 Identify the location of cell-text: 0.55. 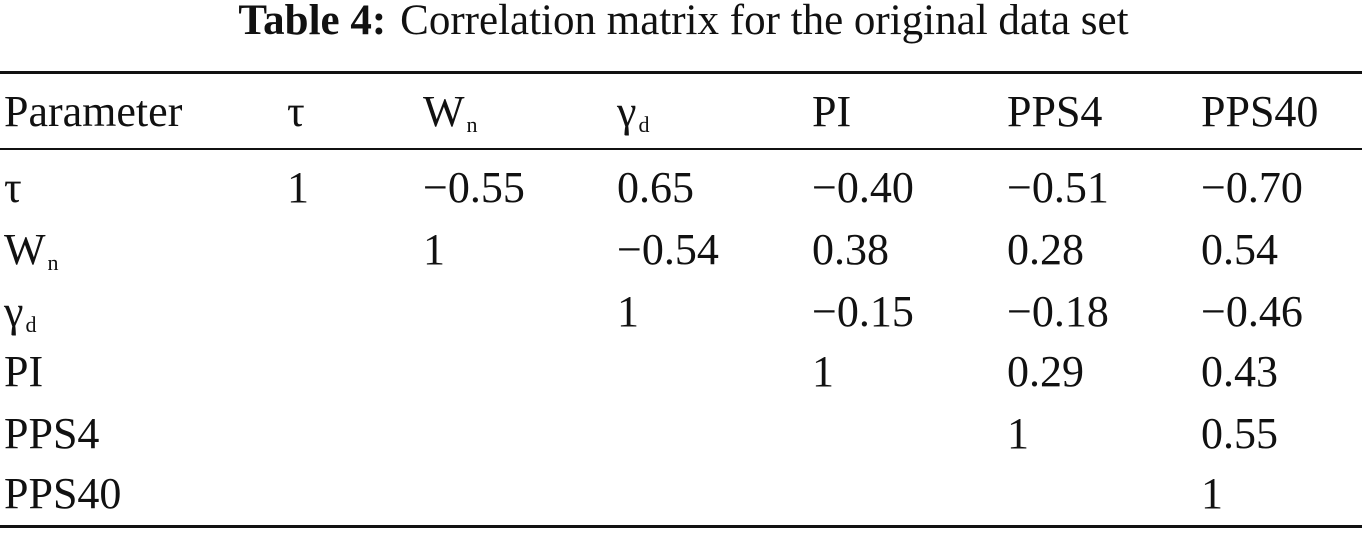
(1239, 433).